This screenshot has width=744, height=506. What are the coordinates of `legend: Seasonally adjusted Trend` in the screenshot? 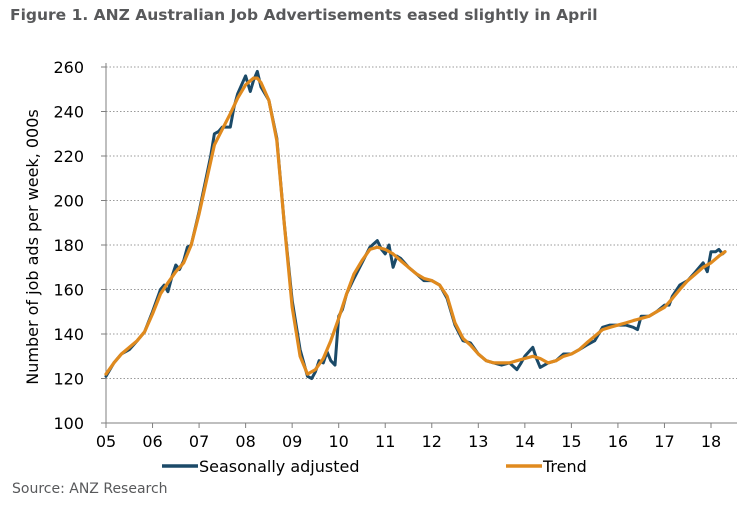 It's located at (374, 466).